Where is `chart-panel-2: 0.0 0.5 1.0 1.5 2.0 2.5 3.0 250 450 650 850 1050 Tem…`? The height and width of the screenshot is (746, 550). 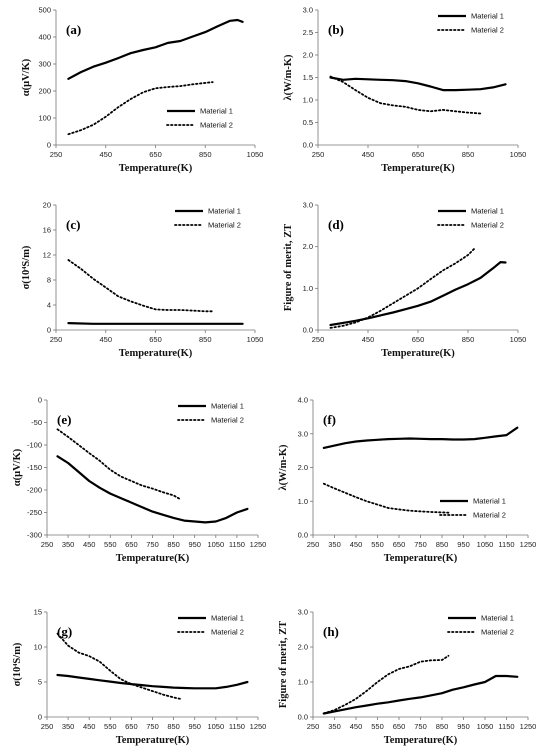 chart-panel-2: 0.0 0.5 1.0 1.5 2.0 2.5 3.0 250 450 650 850 1050 Tem… is located at coordinates (404, 90).